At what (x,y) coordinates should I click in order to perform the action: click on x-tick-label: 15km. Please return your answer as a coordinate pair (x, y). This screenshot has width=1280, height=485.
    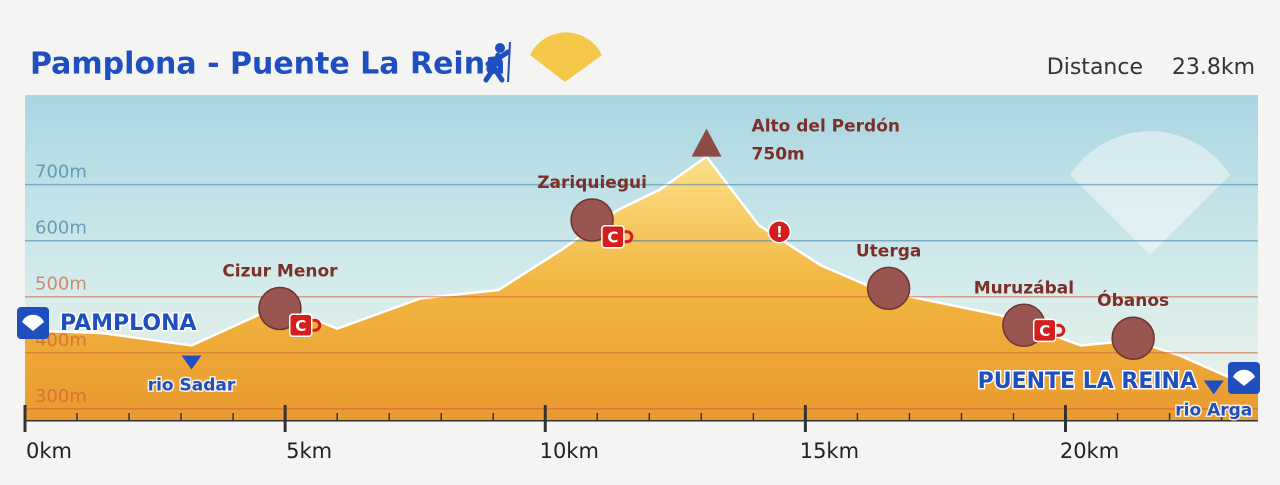
    Looking at the image, I should click on (829, 451).